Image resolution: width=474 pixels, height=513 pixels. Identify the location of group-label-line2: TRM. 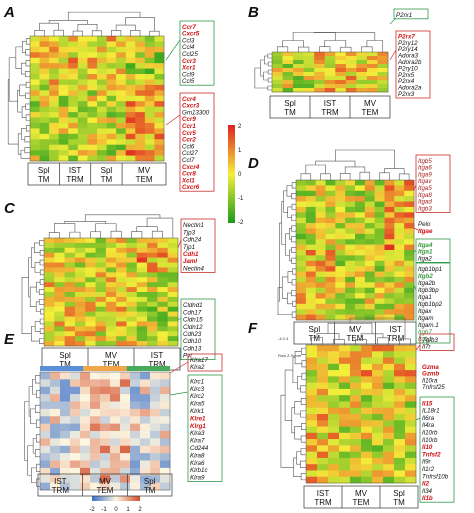
(396, 338).